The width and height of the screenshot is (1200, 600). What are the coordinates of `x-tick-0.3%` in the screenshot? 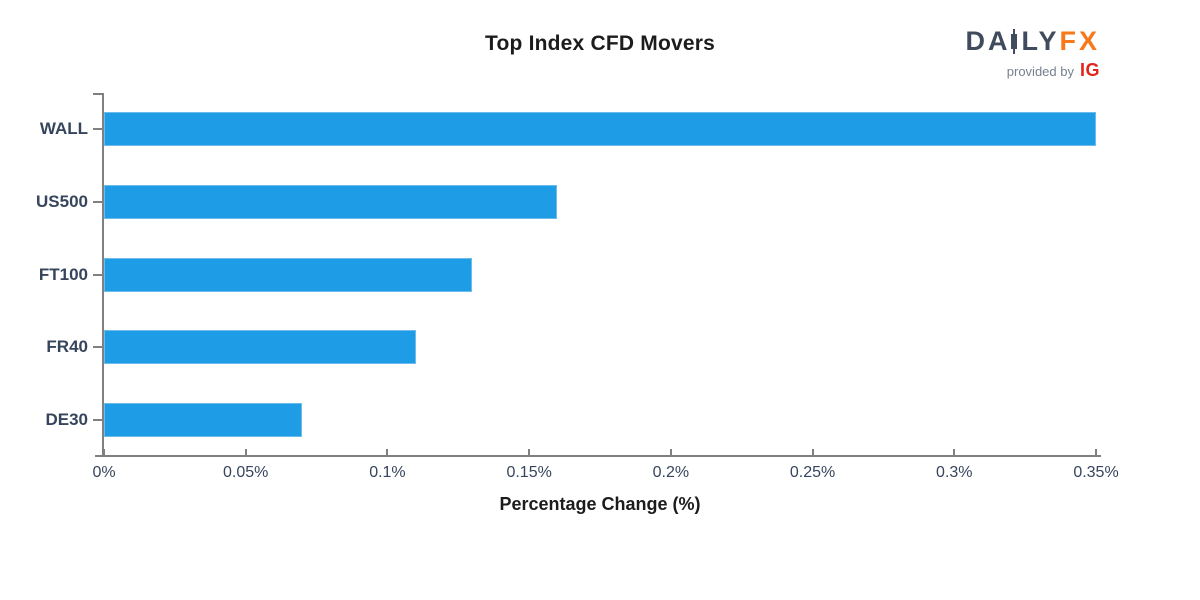 It's located at (954, 452).